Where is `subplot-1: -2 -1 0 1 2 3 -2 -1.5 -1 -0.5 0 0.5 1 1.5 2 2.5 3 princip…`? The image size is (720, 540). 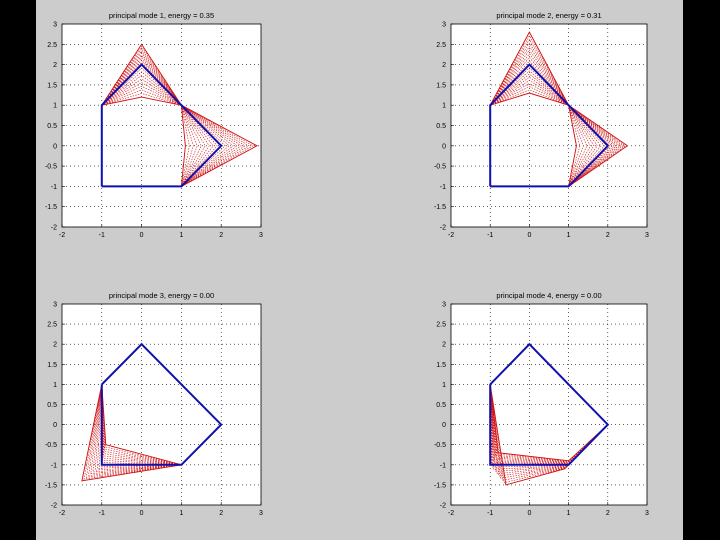 subplot-1: -2 -1 0 1 2 3 -2 -1.5 -1 -0.5 0 0.5 1 1.5 2 2.5 3 princip… is located at coordinates (154, 125).